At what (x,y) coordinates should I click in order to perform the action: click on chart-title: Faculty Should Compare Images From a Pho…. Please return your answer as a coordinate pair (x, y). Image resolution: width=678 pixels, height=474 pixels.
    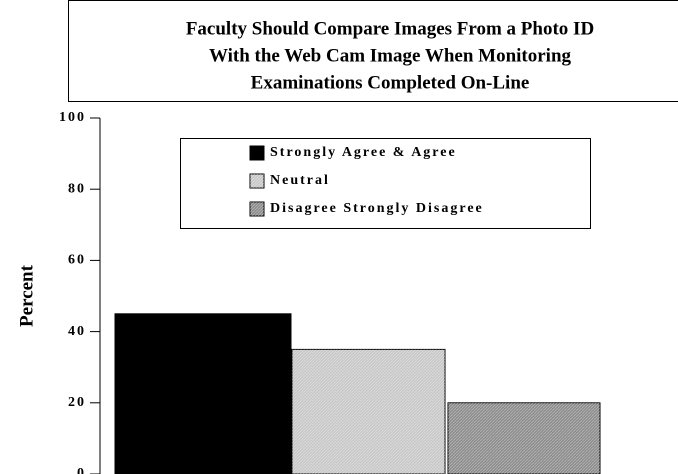
    Looking at the image, I should click on (390, 28).